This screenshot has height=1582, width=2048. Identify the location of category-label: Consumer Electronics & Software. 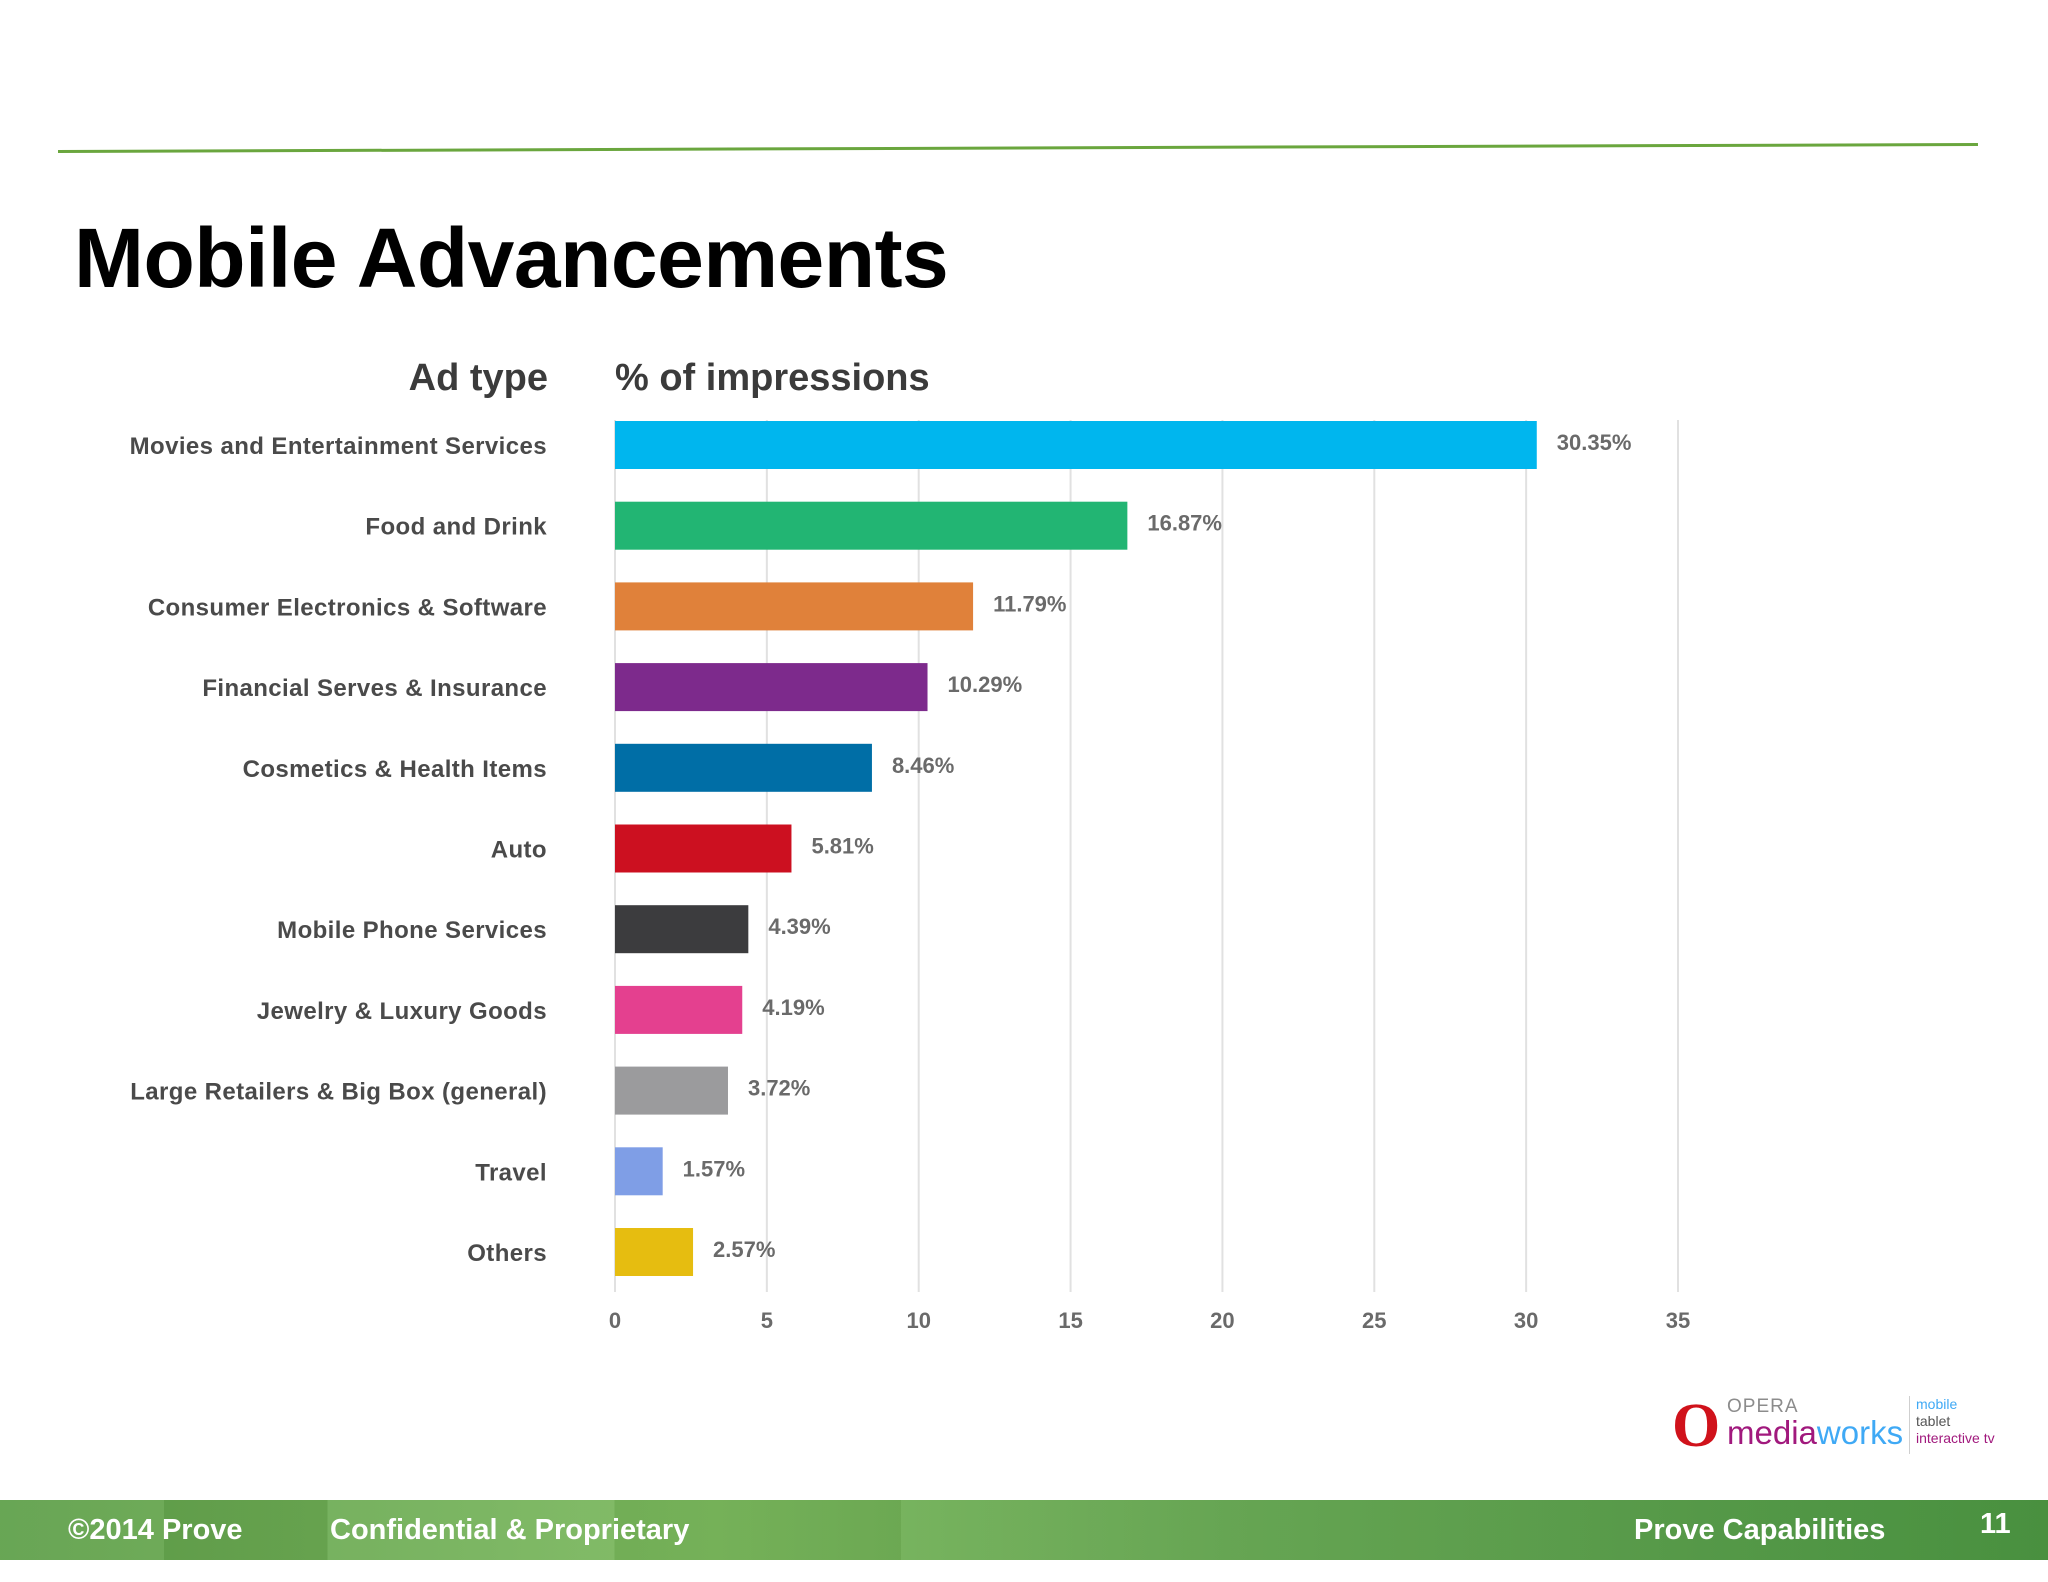
(347, 607).